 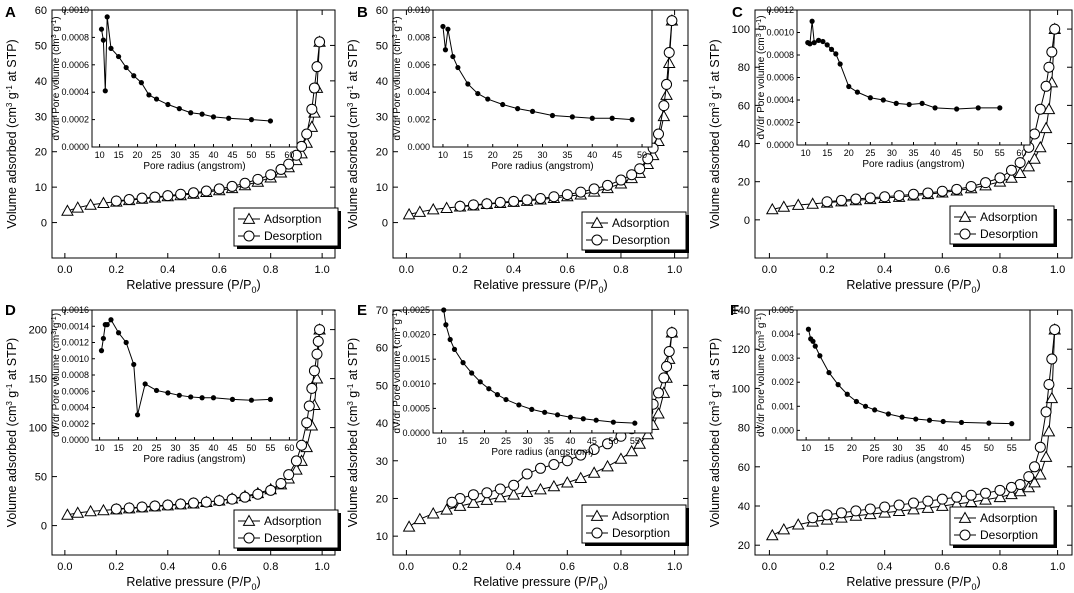 I want to click on x-axis-label-main: Relative pressure (P/P, so click(x=535, y=582).